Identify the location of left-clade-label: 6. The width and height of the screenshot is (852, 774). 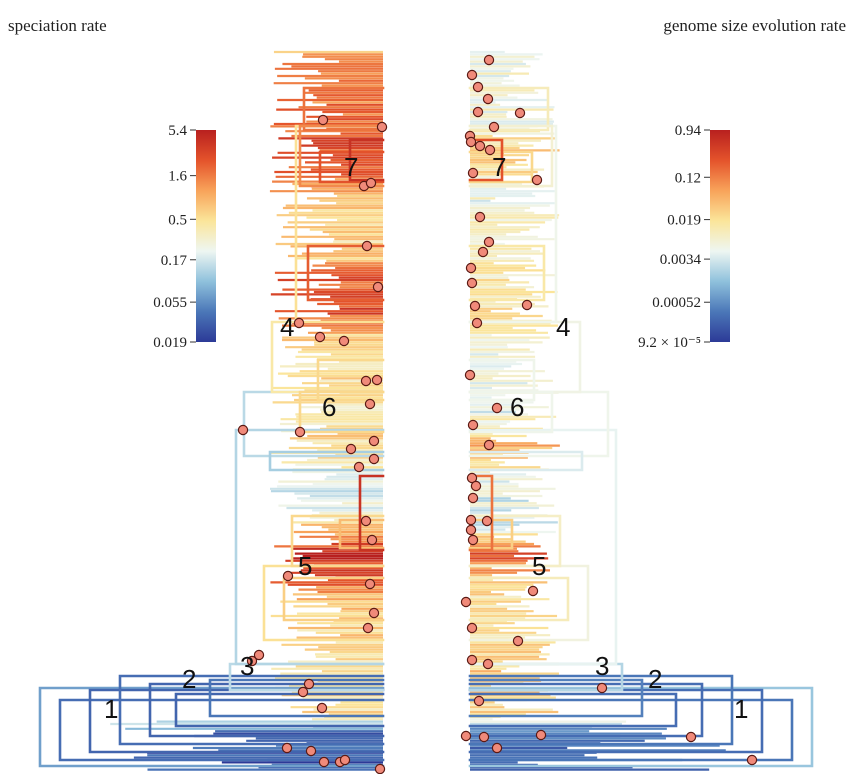
(329, 407).